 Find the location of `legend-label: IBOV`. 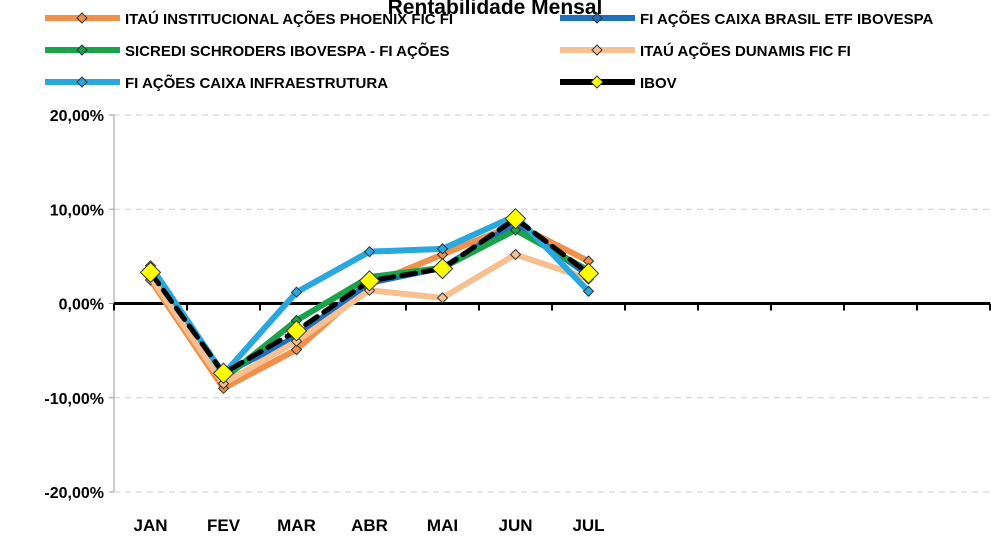

legend-label: IBOV is located at coordinates (658, 83).